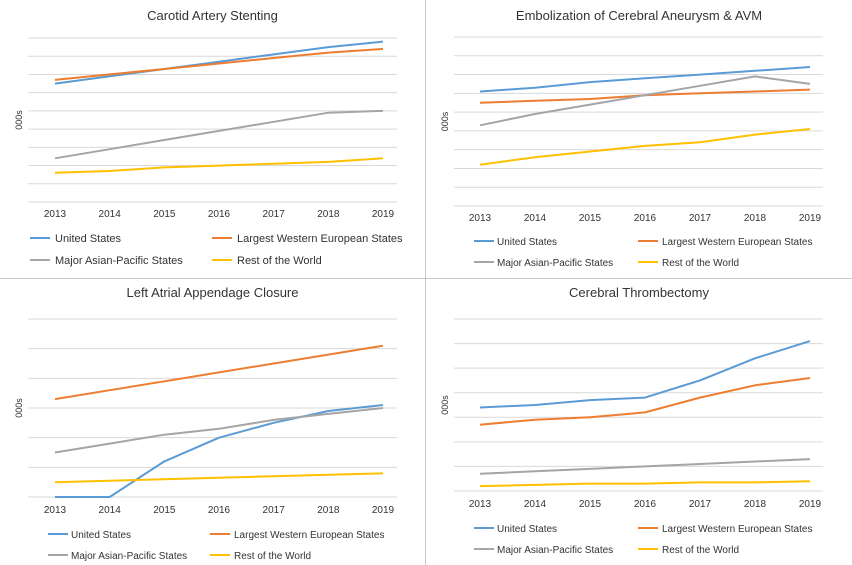 The width and height of the screenshot is (852, 565). I want to click on chart-title: Left Atrial Appendage Closure, so click(212, 292).